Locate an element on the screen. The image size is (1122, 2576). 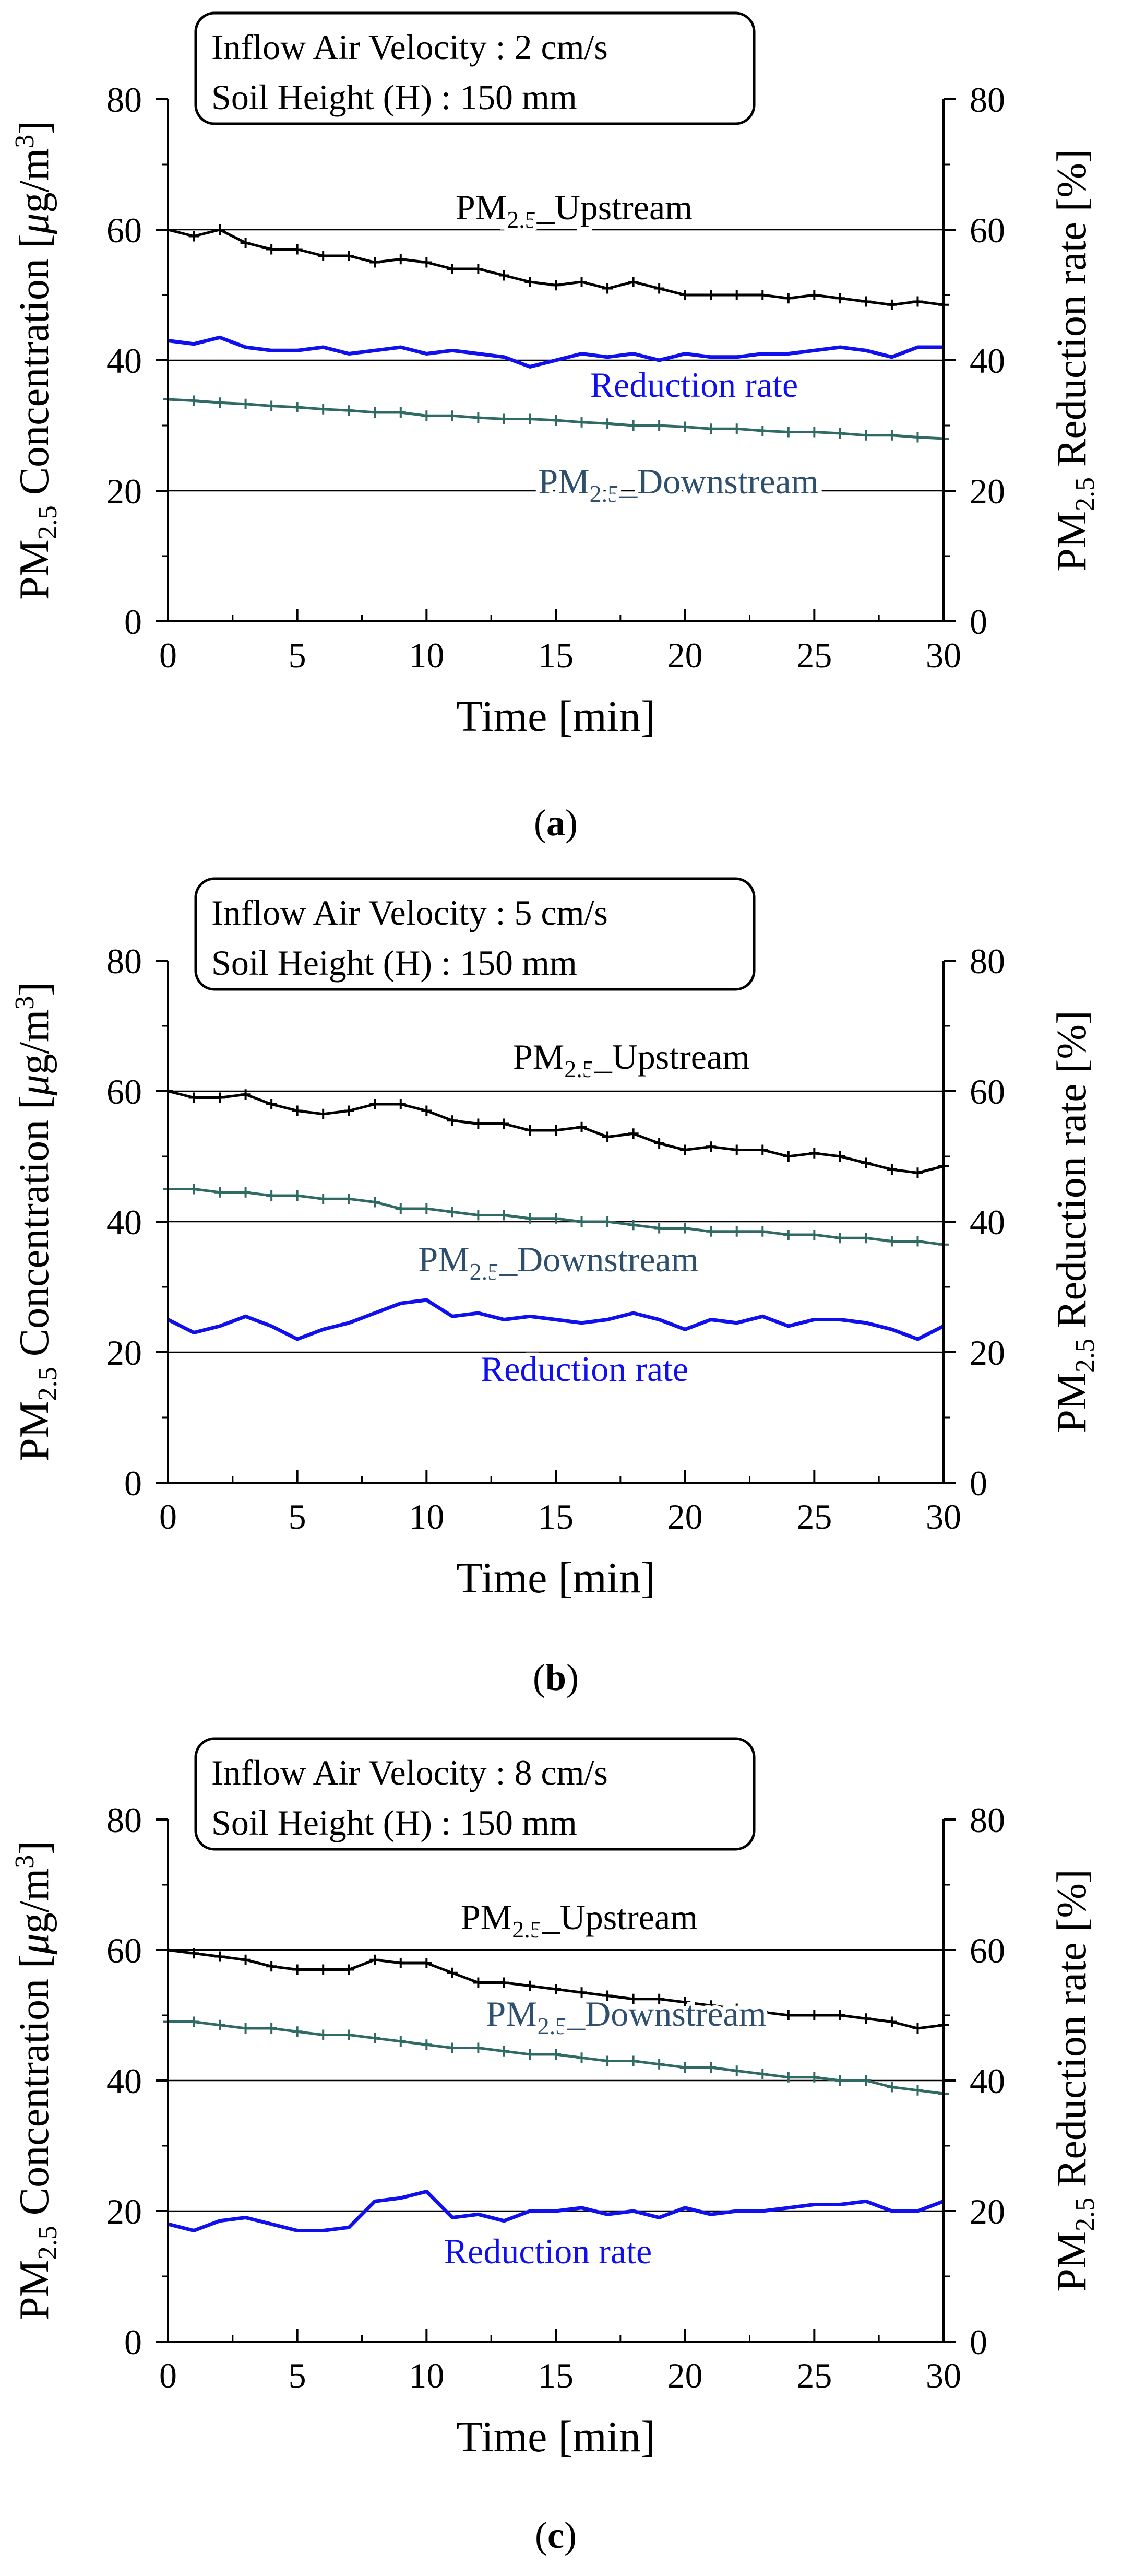
y-axis-label-right: PM2.5 Reduction rate [%] is located at coordinates (1074, 360).